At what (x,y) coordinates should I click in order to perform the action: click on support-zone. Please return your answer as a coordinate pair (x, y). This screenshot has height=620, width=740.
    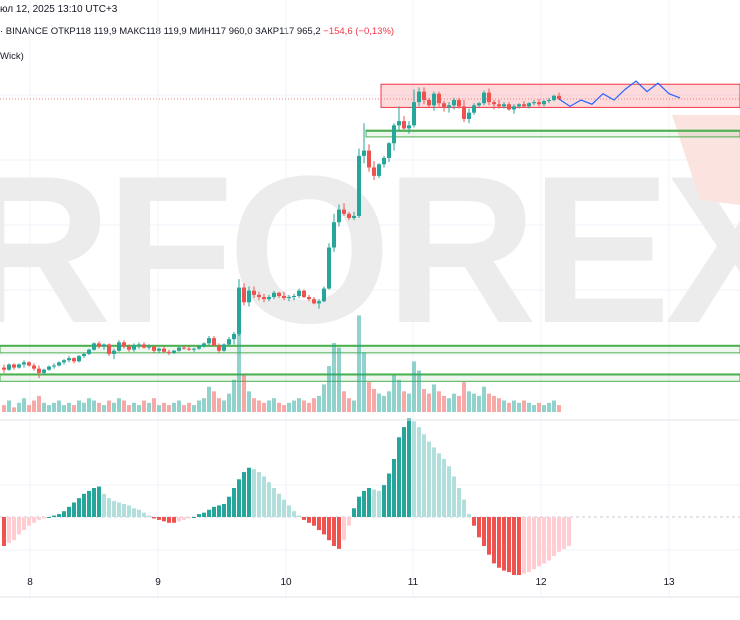
    Looking at the image, I should click on (370, 345).